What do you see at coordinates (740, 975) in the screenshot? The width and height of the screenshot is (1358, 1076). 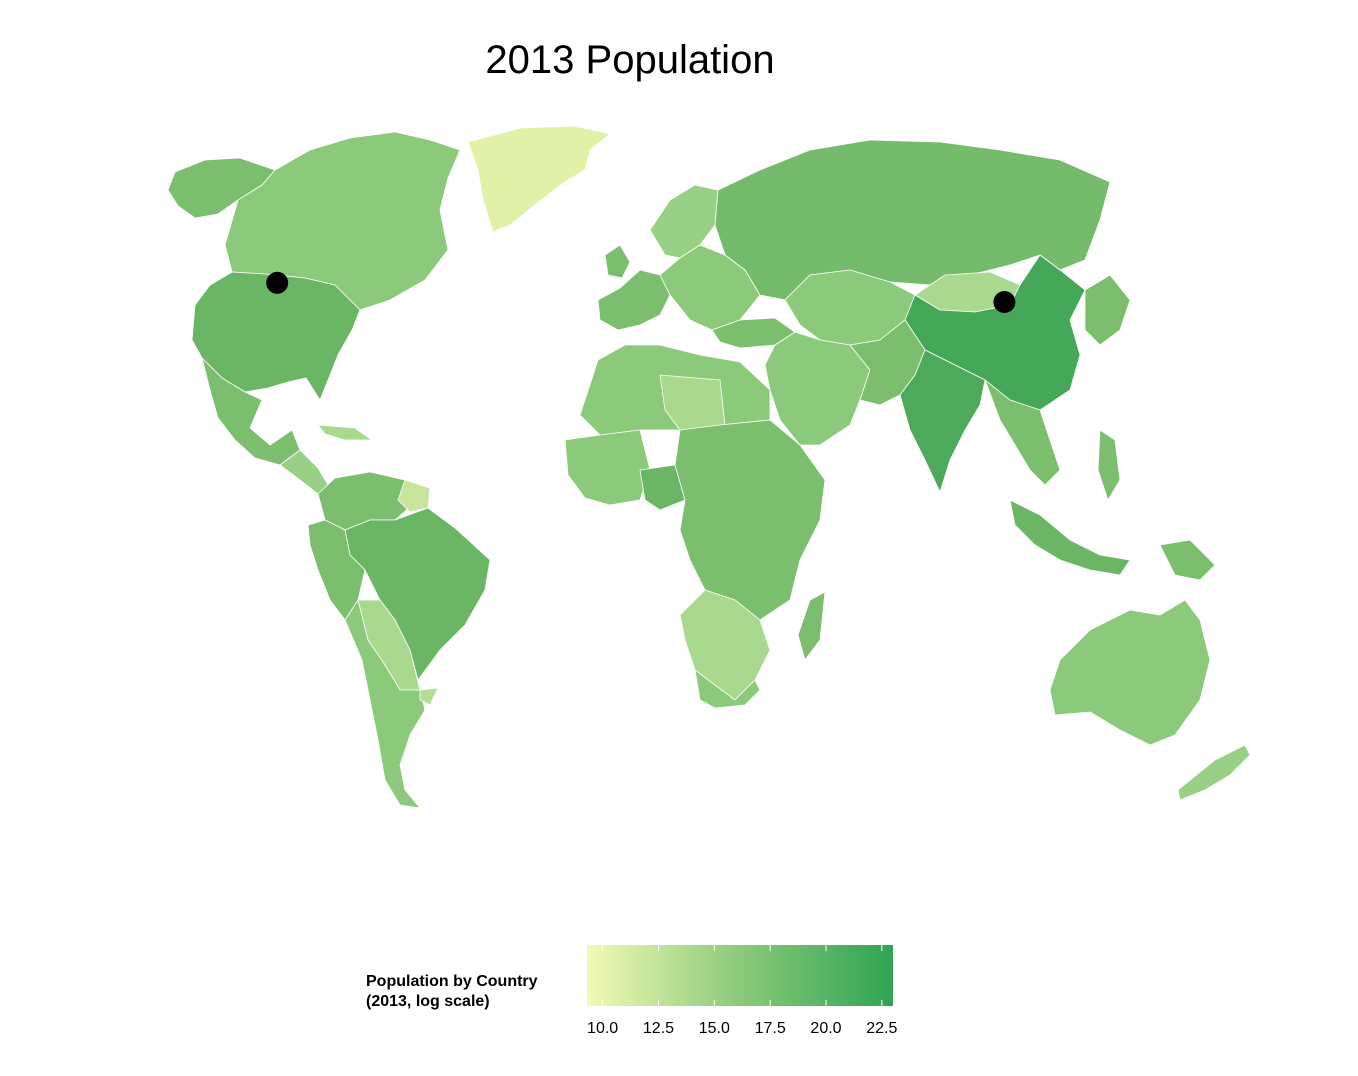 I see `legend-colorbar` at bounding box center [740, 975].